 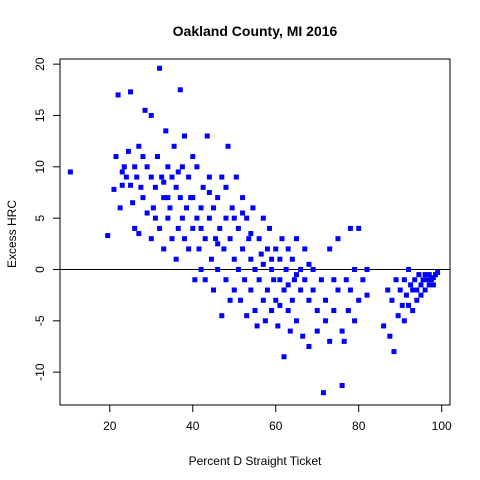 What do you see at coordinates (276, 426) in the screenshot?
I see `x-tick-label: 60` at bounding box center [276, 426].